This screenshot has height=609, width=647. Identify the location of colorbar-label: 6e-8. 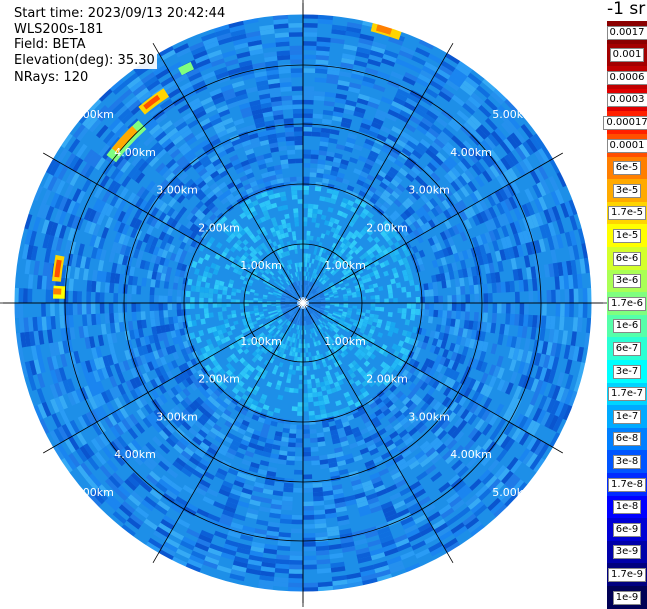
(627, 439).